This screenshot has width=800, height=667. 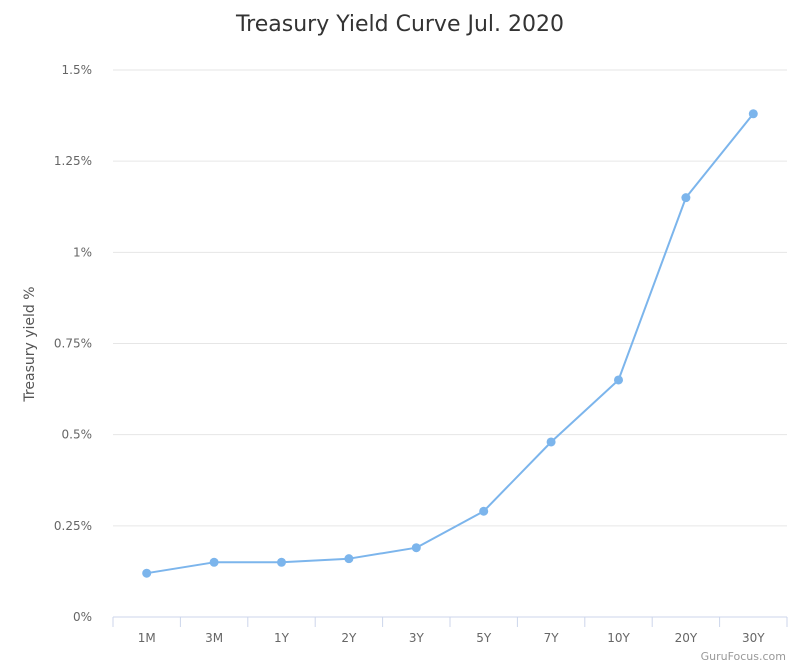 I want to click on y-tick-labels: 0% 0.25% 0.5% 0.75% 1% 1.25% 1.5%, so click(x=73, y=343).